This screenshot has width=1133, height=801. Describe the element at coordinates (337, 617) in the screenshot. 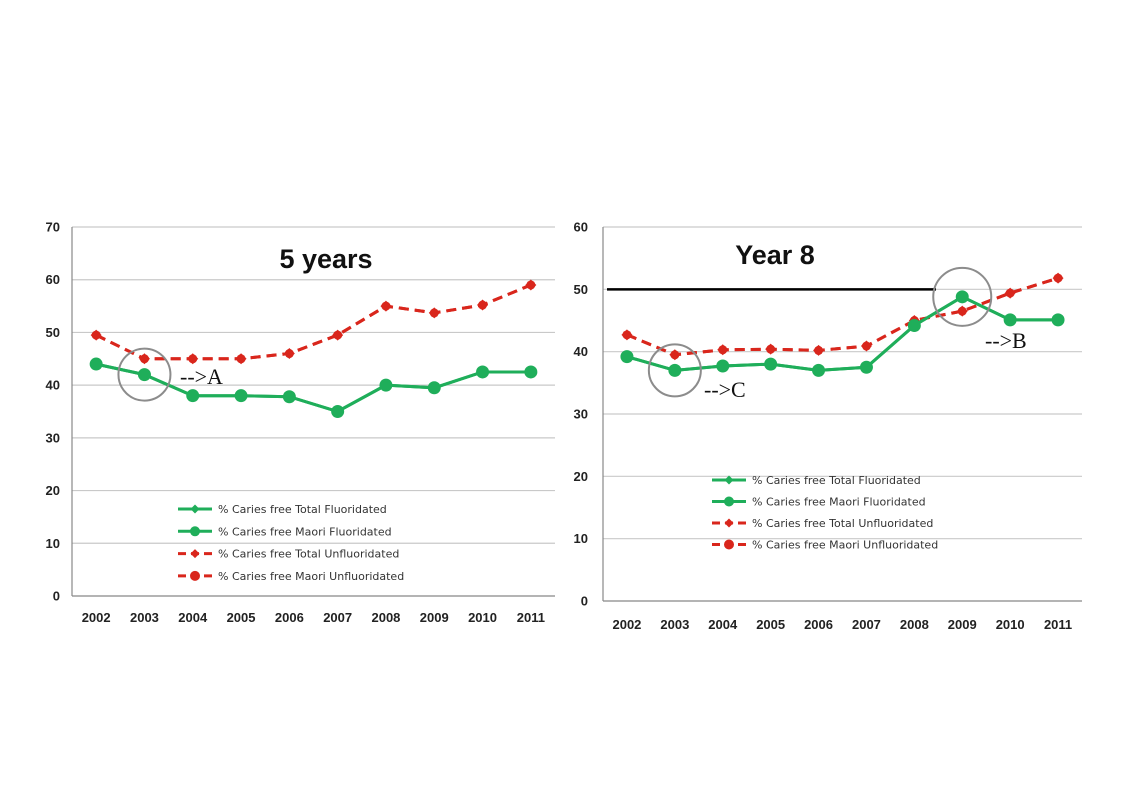

I see `x-tick-label: 2007` at that location.